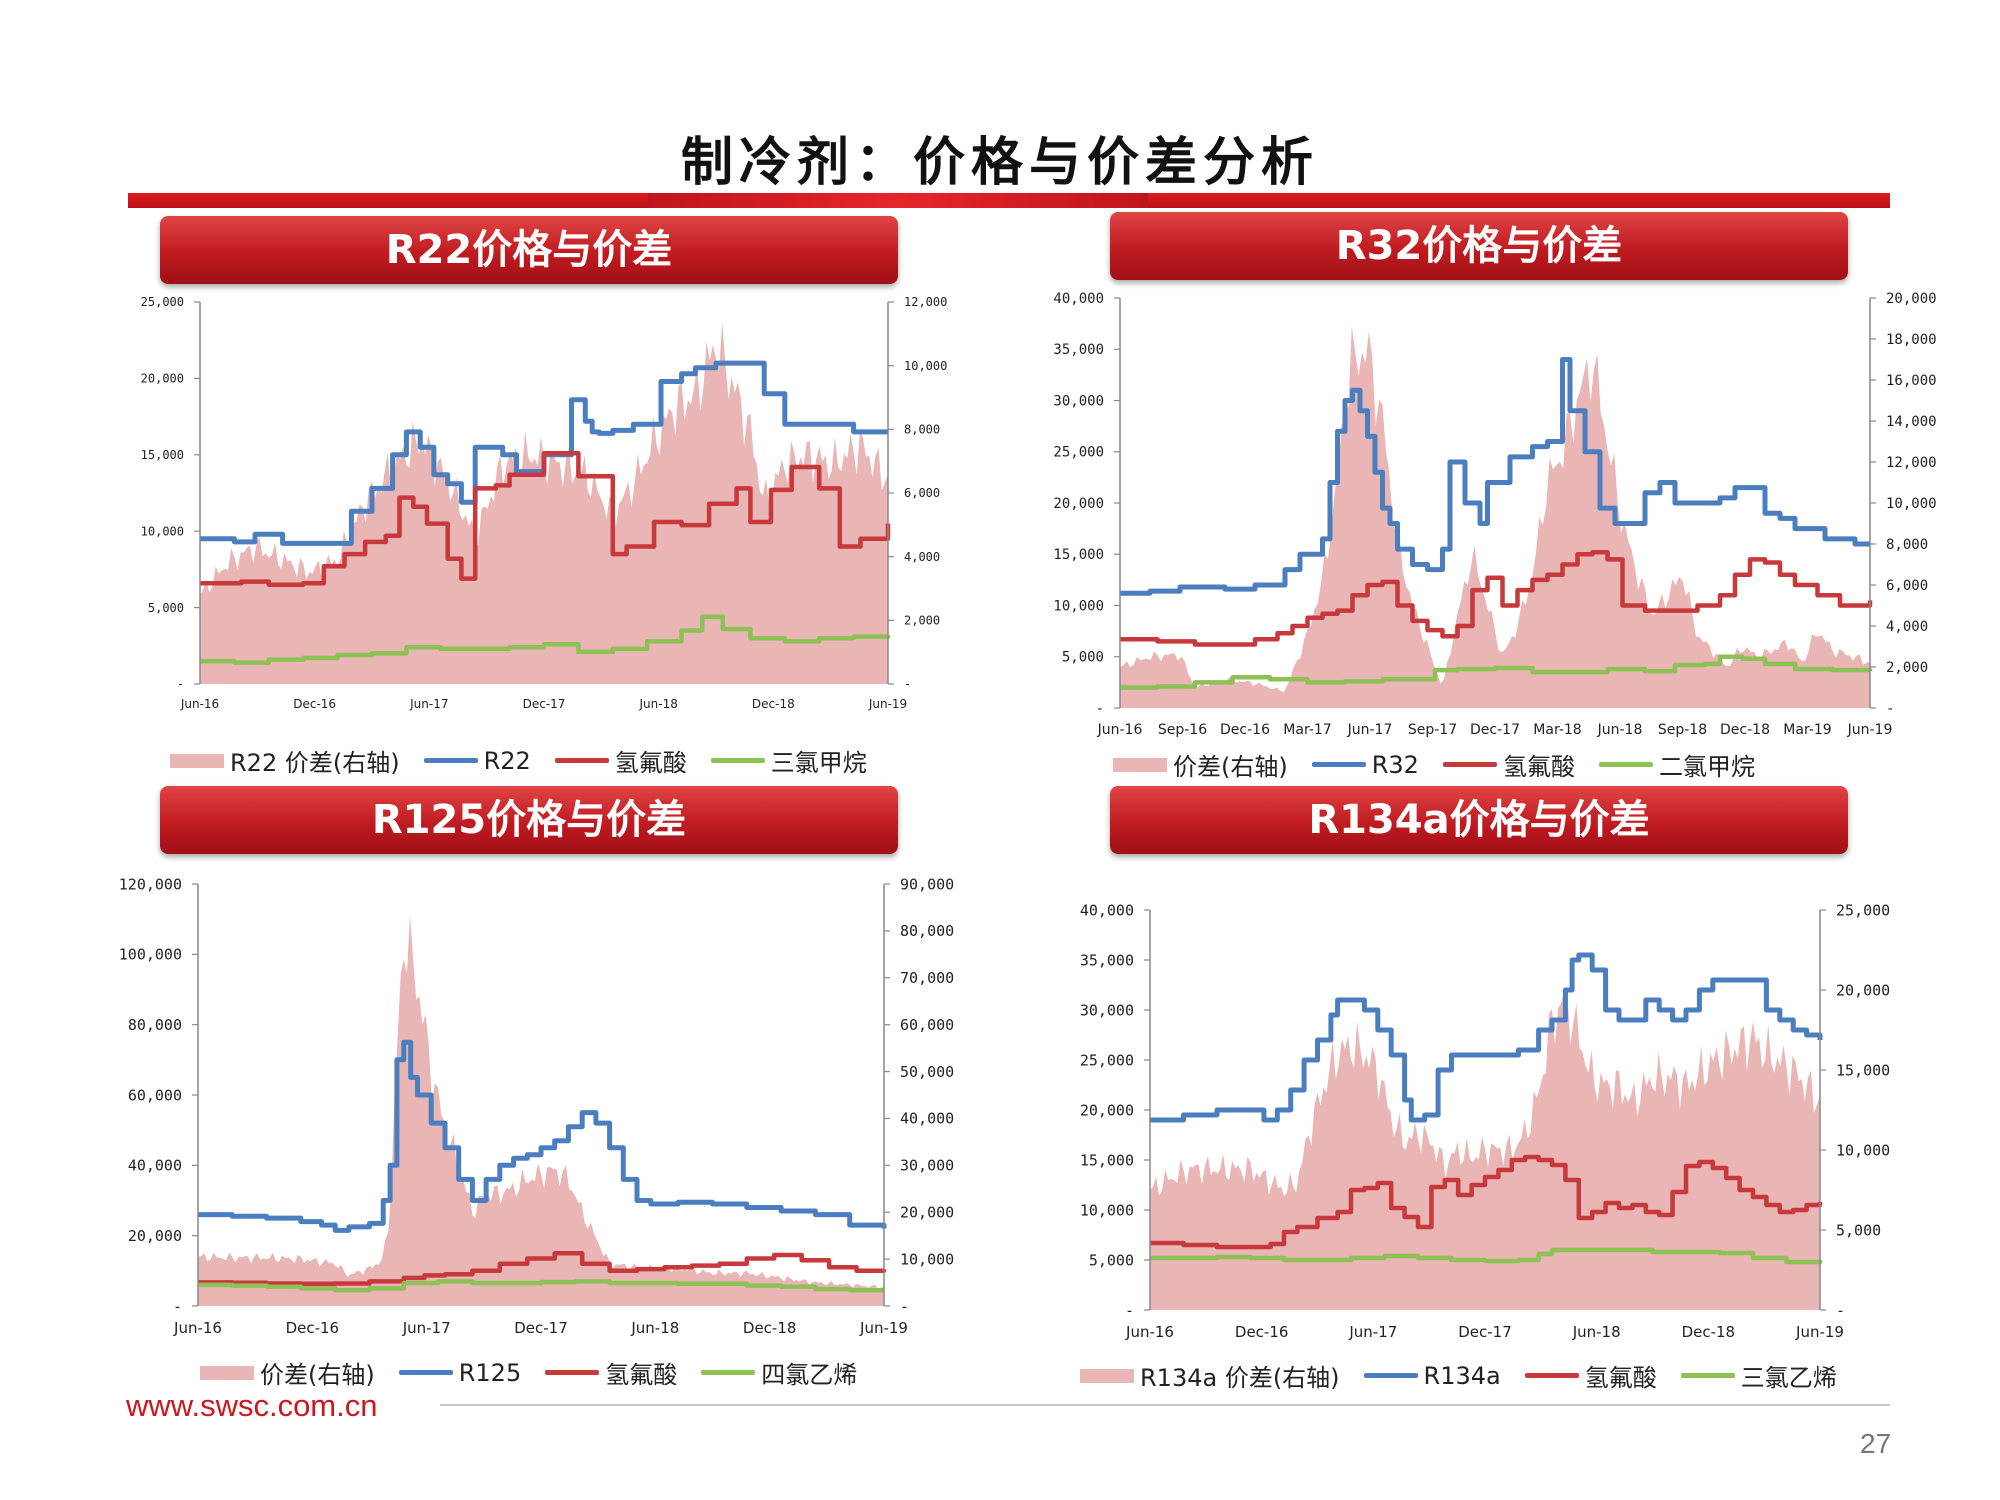 The height and width of the screenshot is (1500, 2000). I want to click on r22-x-tick-label: Dec-18, so click(773, 704).